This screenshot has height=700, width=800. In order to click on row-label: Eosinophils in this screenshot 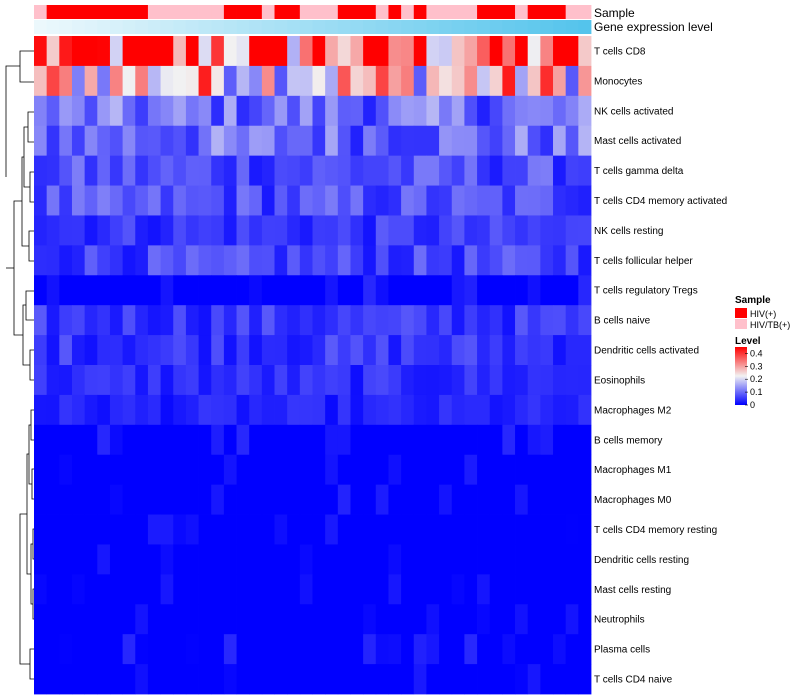, I will do `click(619, 380)`.